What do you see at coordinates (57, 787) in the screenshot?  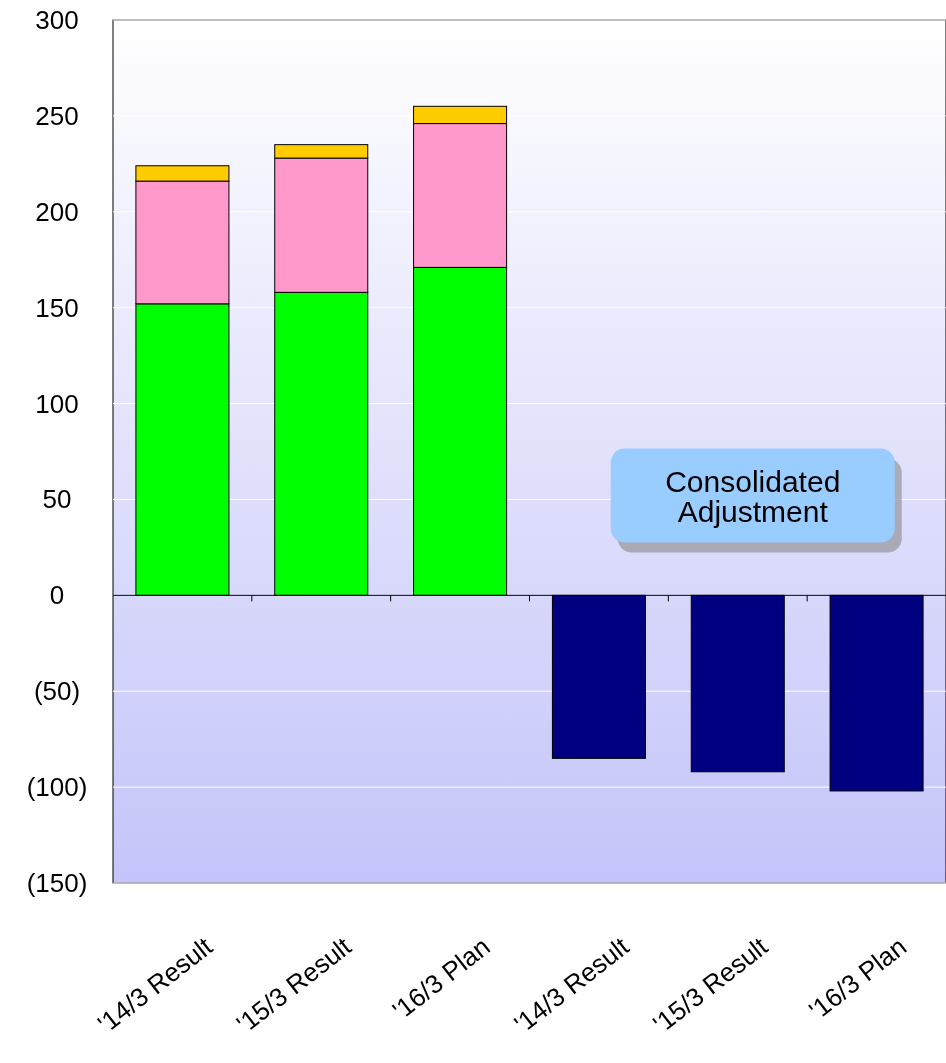 I see `y-tick-label: (100)` at bounding box center [57, 787].